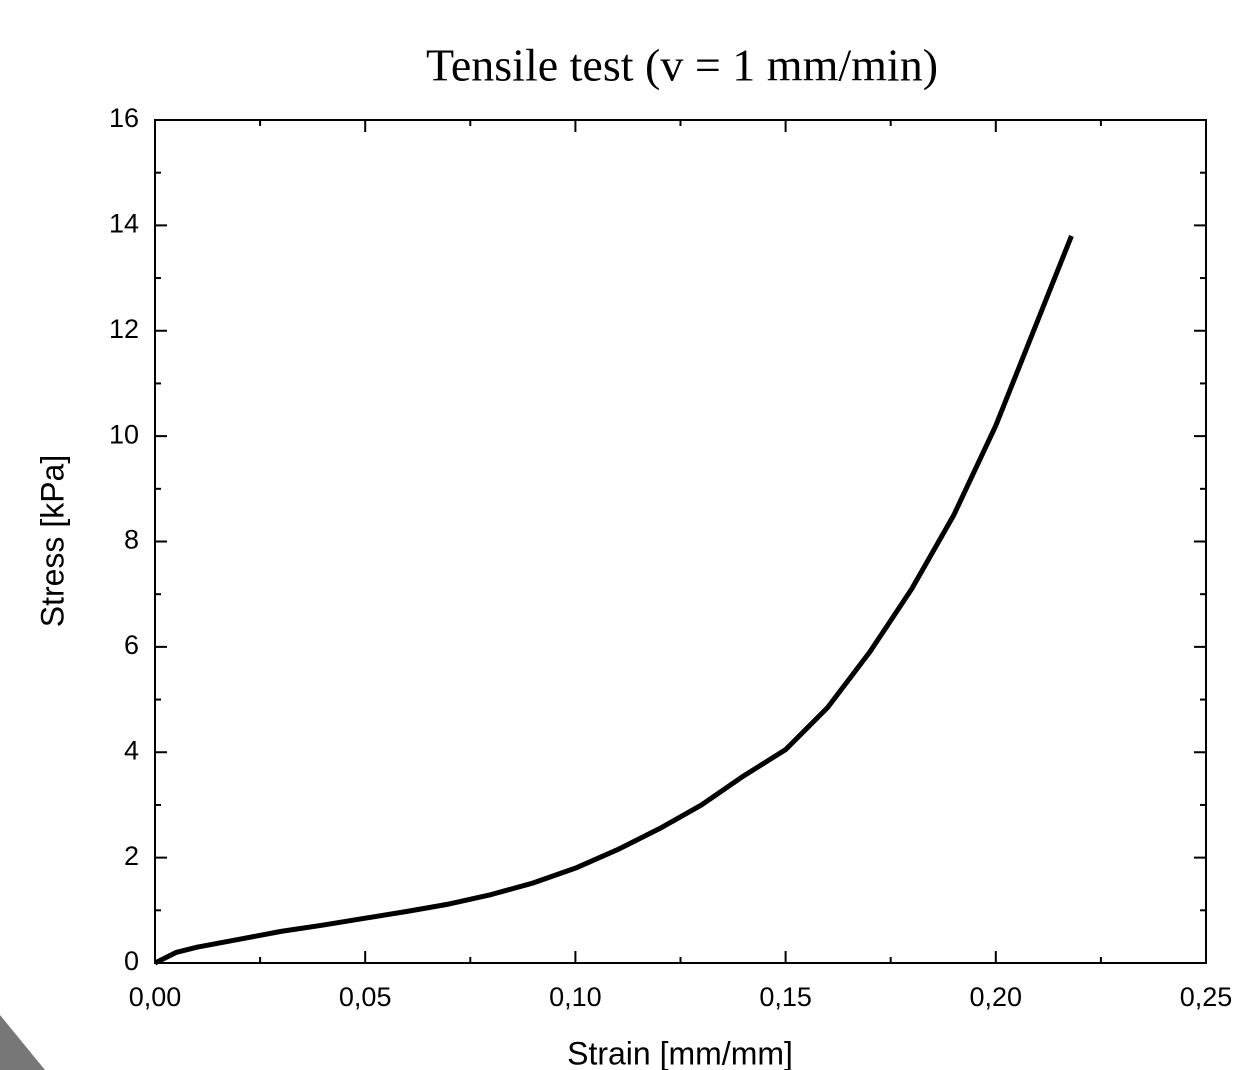 The height and width of the screenshot is (1070, 1239). What do you see at coordinates (124, 434) in the screenshot?
I see `y-tick-label: 10` at bounding box center [124, 434].